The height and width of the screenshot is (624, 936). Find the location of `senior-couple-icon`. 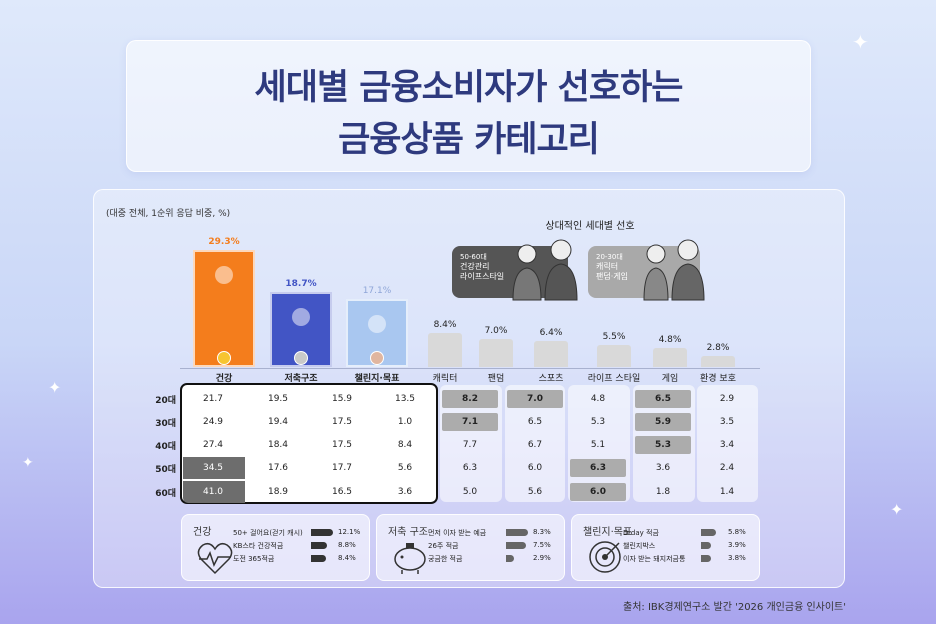

senior-couple-icon is located at coordinates (545, 270).